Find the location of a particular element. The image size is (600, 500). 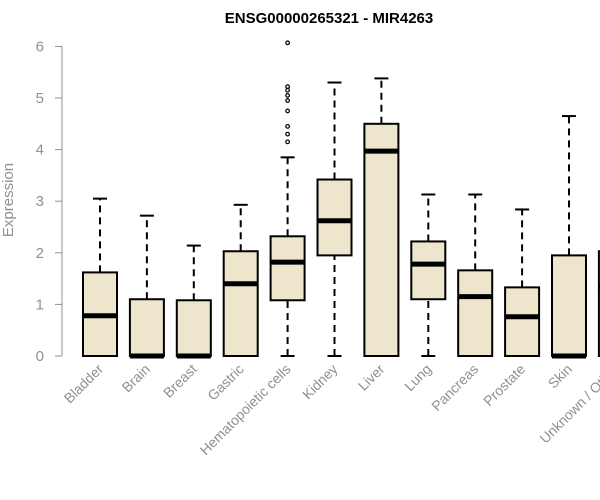

box-breast is located at coordinates (193, 301).